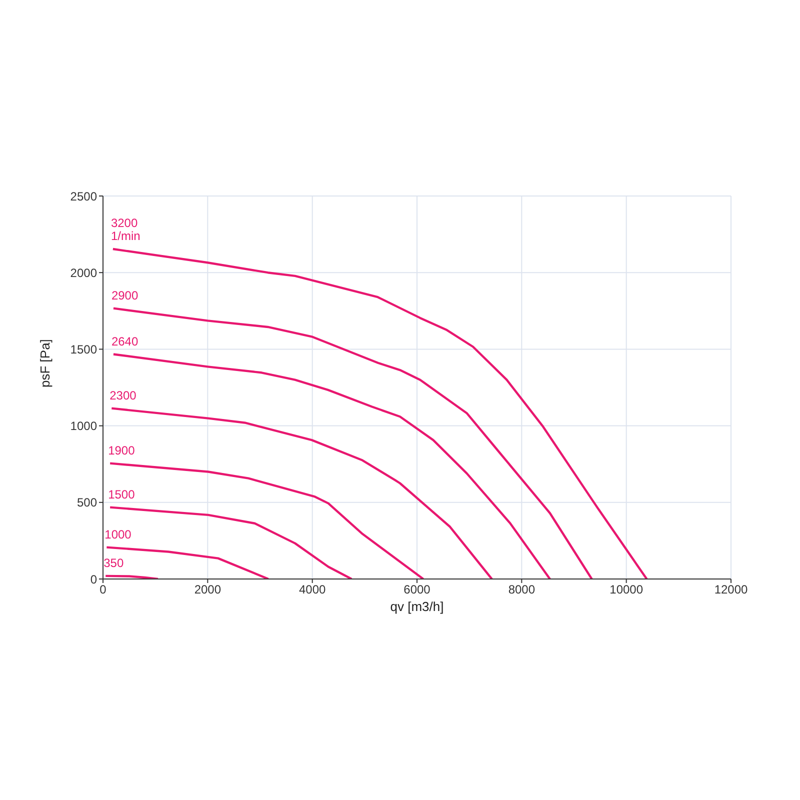  What do you see at coordinates (124, 295) in the screenshot?
I see `series-label: 2900` at bounding box center [124, 295].